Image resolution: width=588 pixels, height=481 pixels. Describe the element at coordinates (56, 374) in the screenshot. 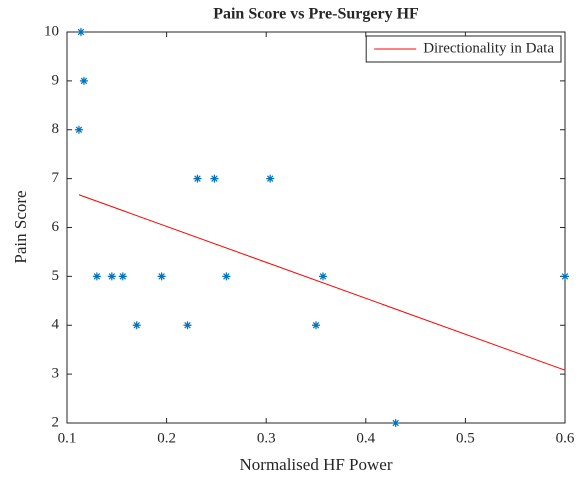

I see `y-tick-label: 3` at that location.